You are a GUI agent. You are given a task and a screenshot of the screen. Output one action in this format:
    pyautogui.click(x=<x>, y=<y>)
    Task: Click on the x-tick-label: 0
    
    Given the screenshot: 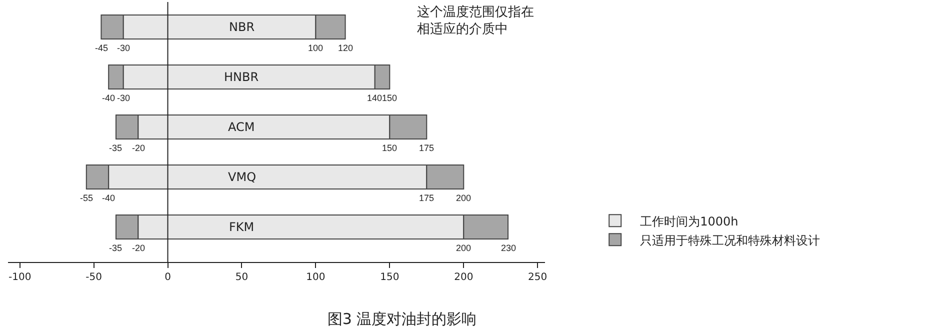 What is the action you would take?
    pyautogui.click(x=167, y=277)
    